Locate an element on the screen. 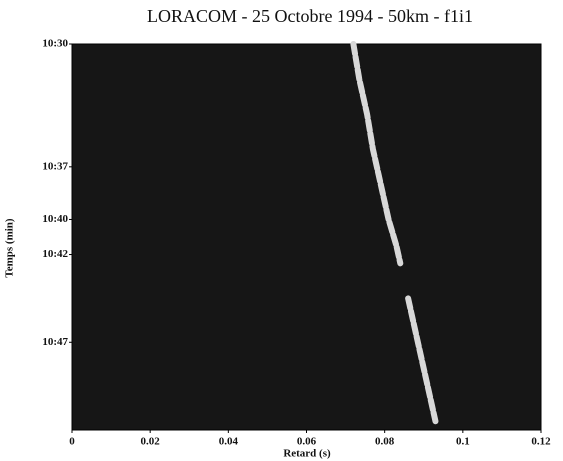  x-tick-label: 0.1 is located at coordinates (463, 442).